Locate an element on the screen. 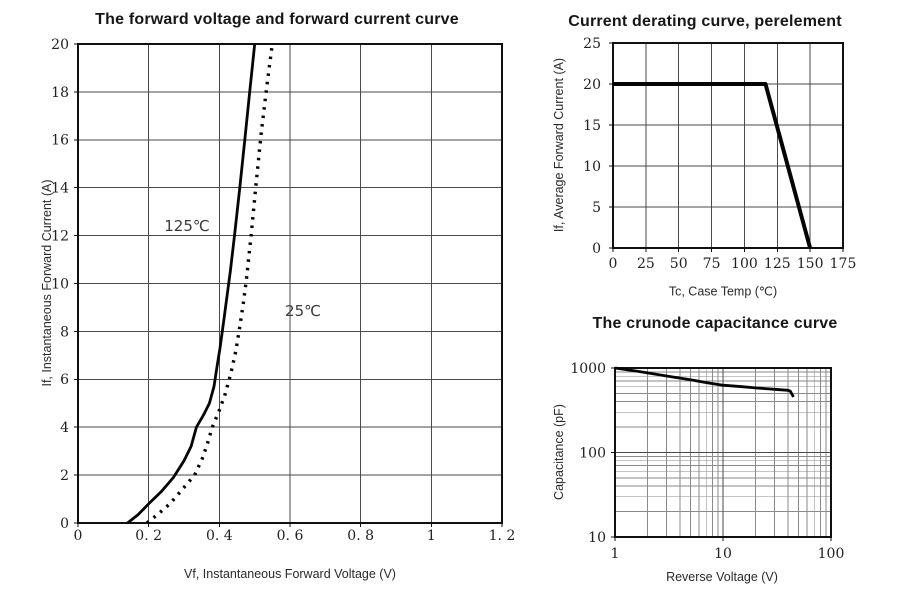 This screenshot has height=597, width=900. svg-text: 0. 8 is located at coordinates (360, 536).